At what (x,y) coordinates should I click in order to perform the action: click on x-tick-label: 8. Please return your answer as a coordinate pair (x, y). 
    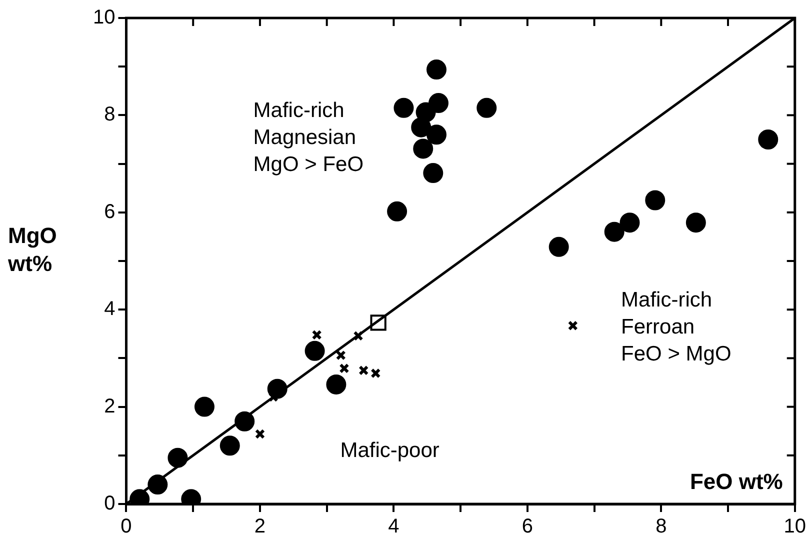
    Looking at the image, I should click on (661, 527).